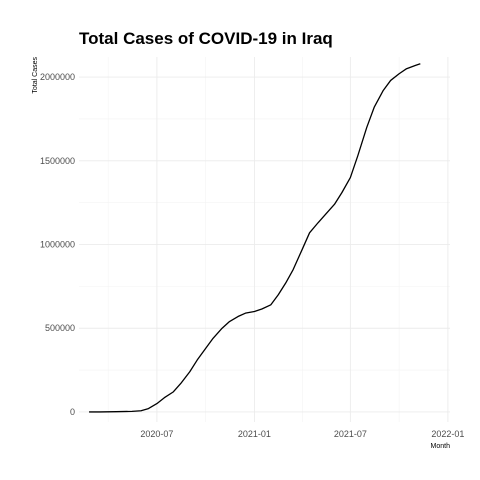 Image resolution: width=480 pixels, height=480 pixels. Describe the element at coordinates (254, 434) in the screenshot. I see `x-tick-label: 2021-01` at that location.